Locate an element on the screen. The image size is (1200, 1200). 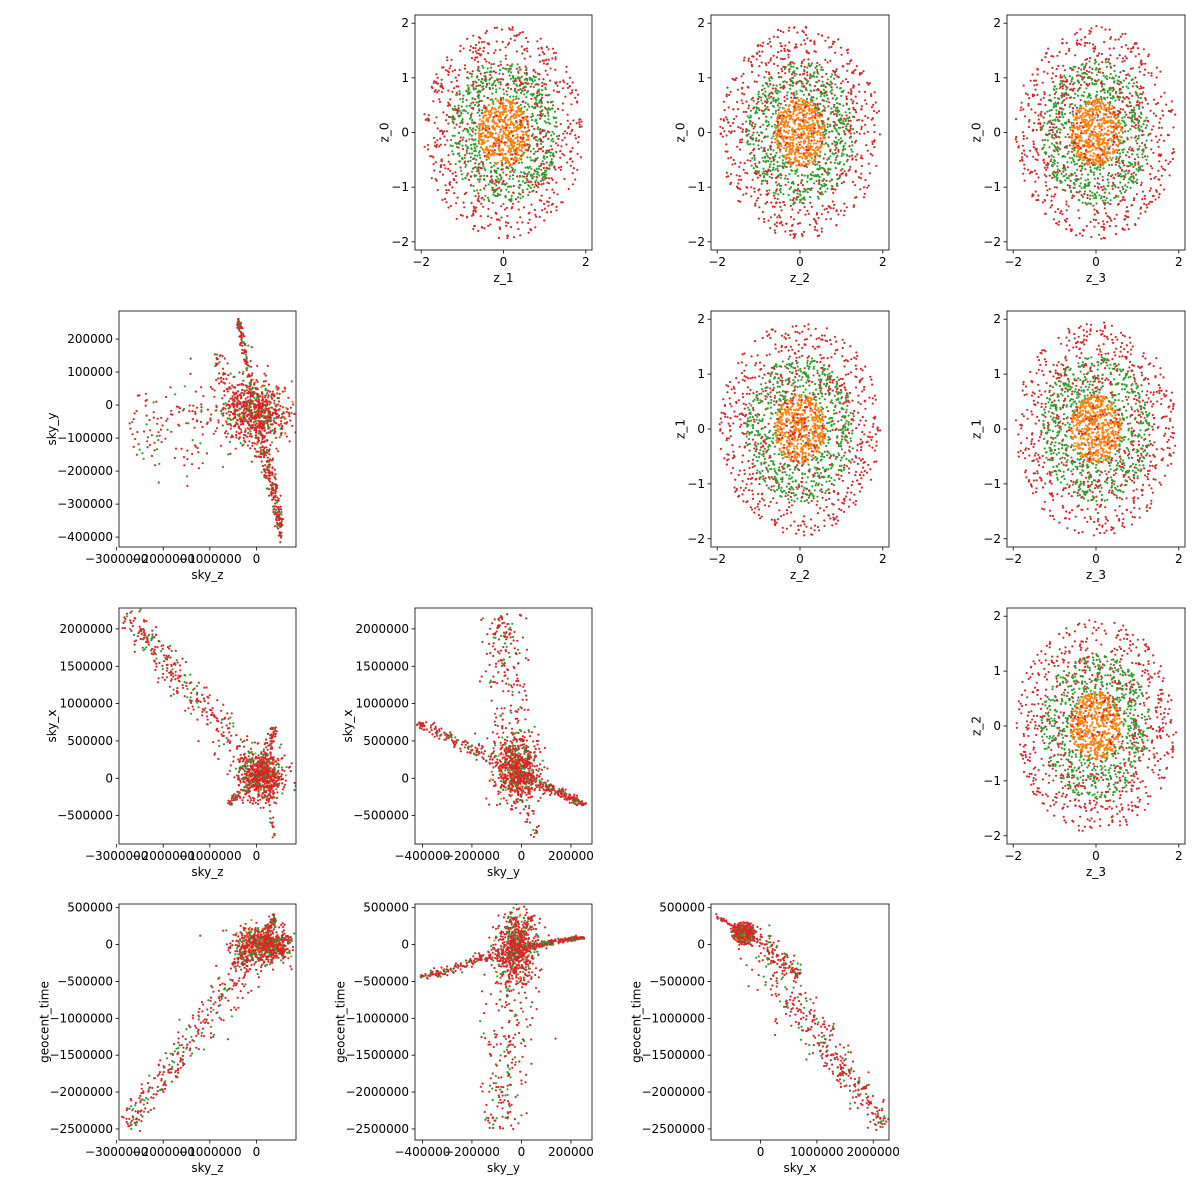
x-tick-label: −2 is located at coordinates (421, 262).